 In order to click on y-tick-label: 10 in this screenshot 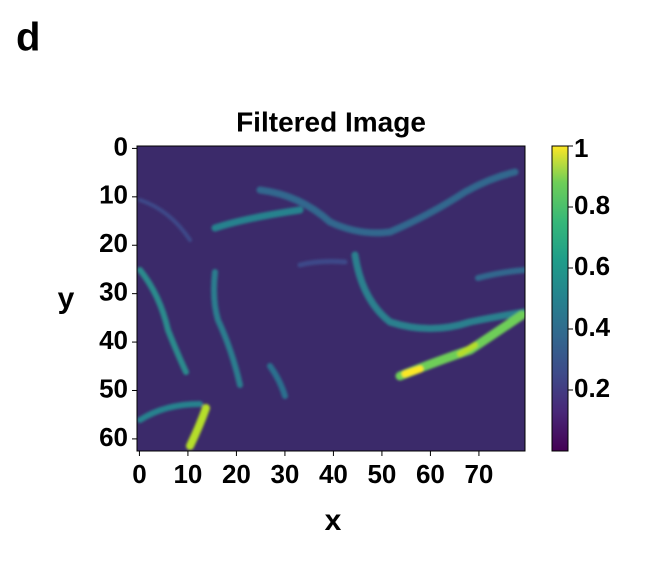, I will do `click(113, 195)`.